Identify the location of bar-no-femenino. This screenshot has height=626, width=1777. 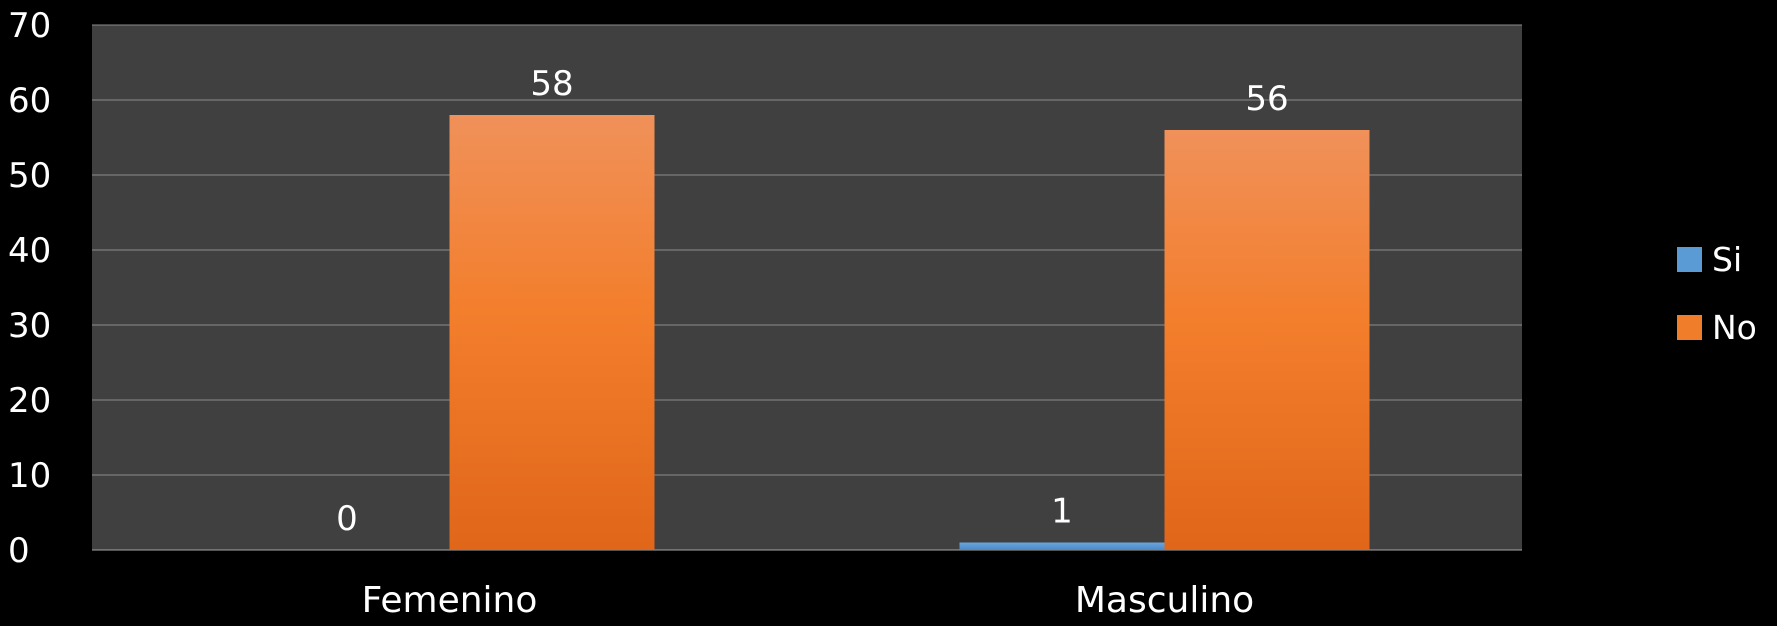
(552, 332).